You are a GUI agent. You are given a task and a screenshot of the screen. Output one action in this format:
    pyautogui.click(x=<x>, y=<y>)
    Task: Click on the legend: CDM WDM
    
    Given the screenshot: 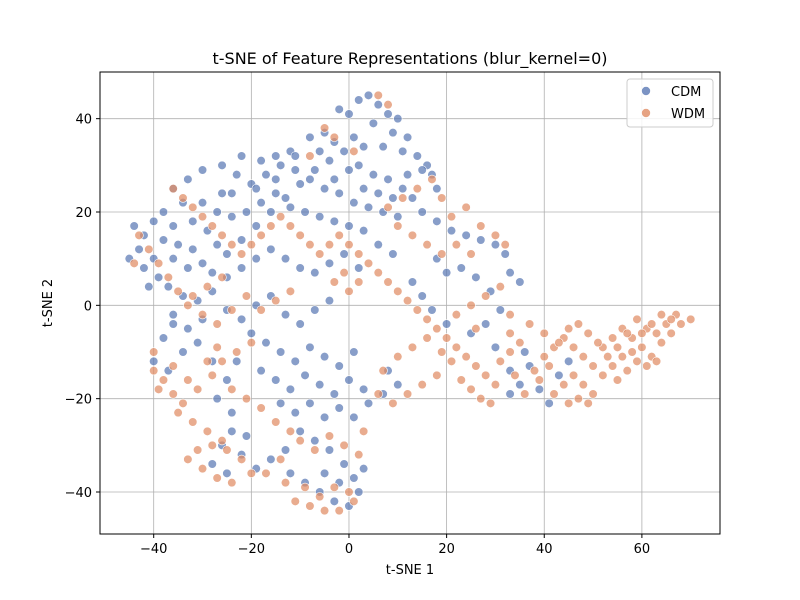 What is the action you would take?
    pyautogui.click(x=670, y=103)
    